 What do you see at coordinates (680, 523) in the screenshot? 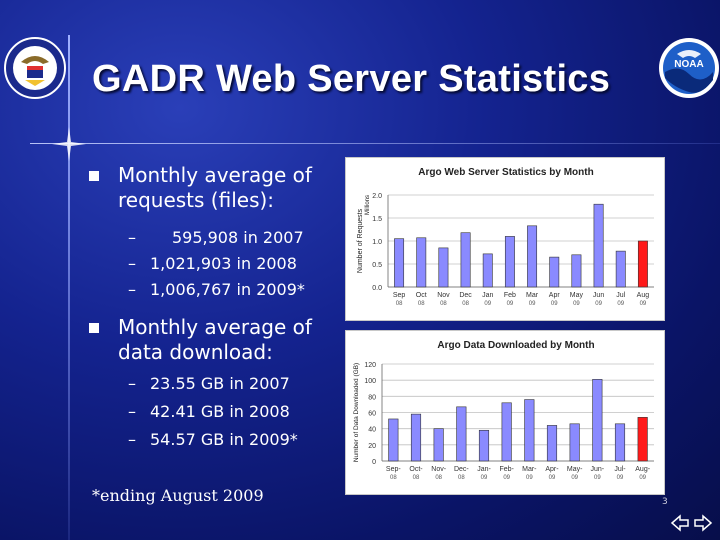
I see `previous-slide-icon` at bounding box center [680, 523].